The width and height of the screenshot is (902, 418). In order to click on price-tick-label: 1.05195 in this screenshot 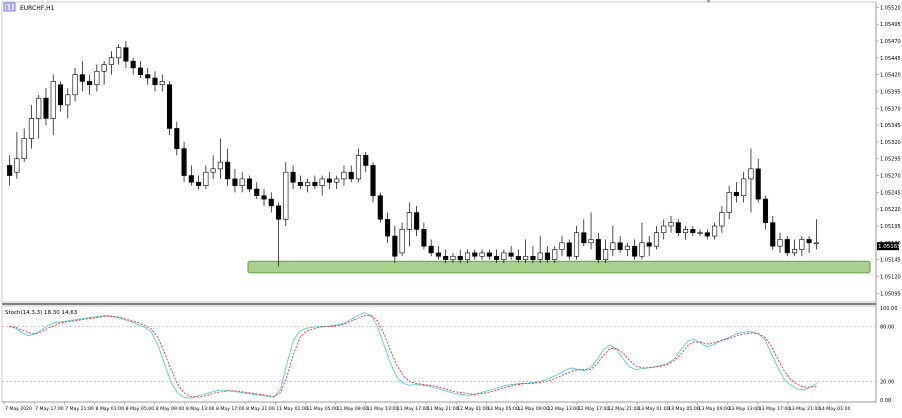, I will do `click(890, 227)`.